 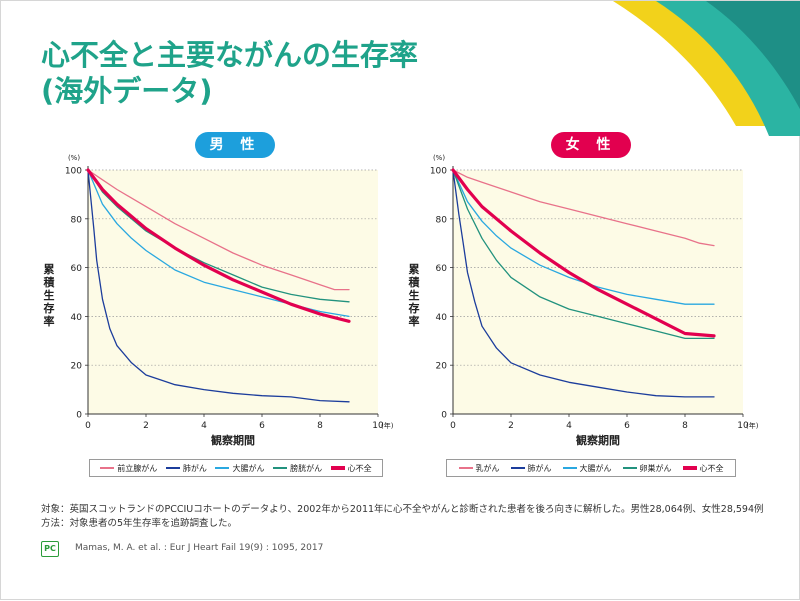 I want to click on legend-item: 乳がん, so click(x=479, y=468).